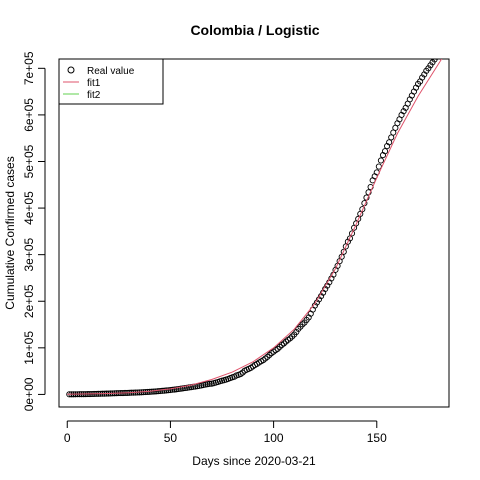 Image resolution: width=480 pixels, height=480 pixels. Describe the element at coordinates (29, 348) in the screenshot. I see `y-tick-label: 1e+05` at that location.